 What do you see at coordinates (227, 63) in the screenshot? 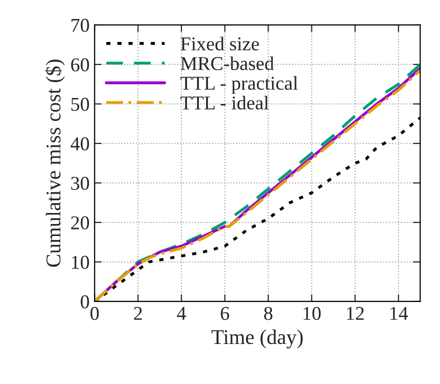
I see `legend-label: MRC-based` at bounding box center [227, 63].